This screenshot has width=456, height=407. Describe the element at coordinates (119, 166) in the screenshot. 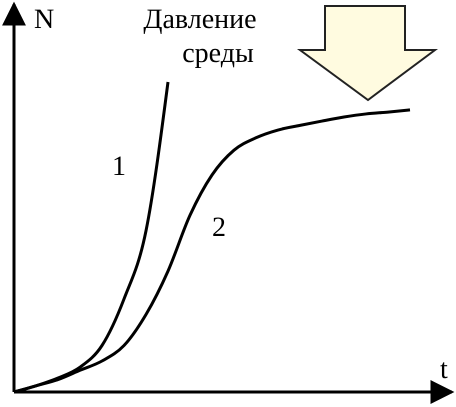

I see `series-label: 1` at that location.